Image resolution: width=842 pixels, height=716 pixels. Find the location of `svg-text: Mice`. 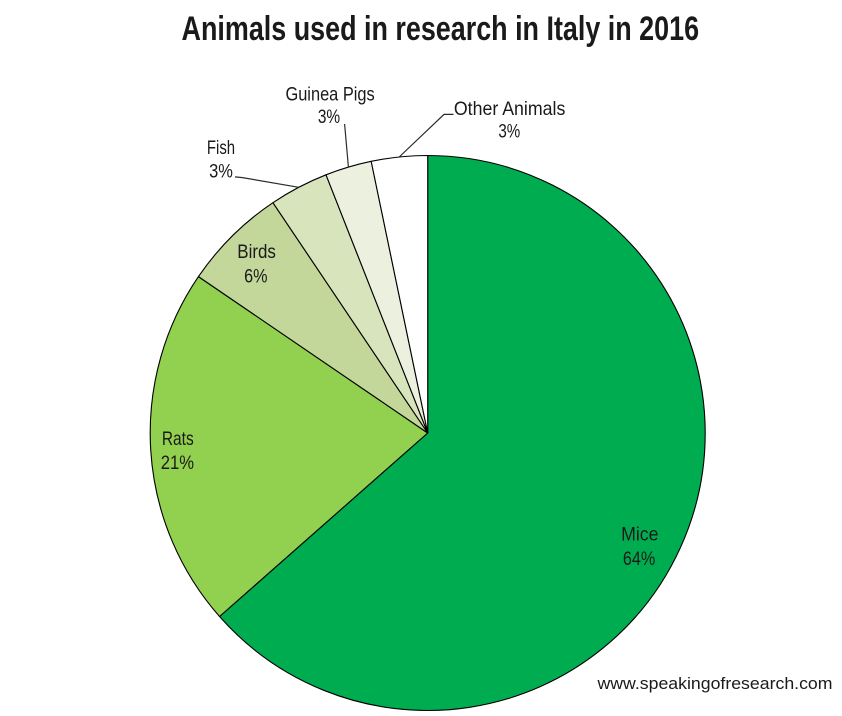

svg-text: Mice is located at coordinates (639, 535).